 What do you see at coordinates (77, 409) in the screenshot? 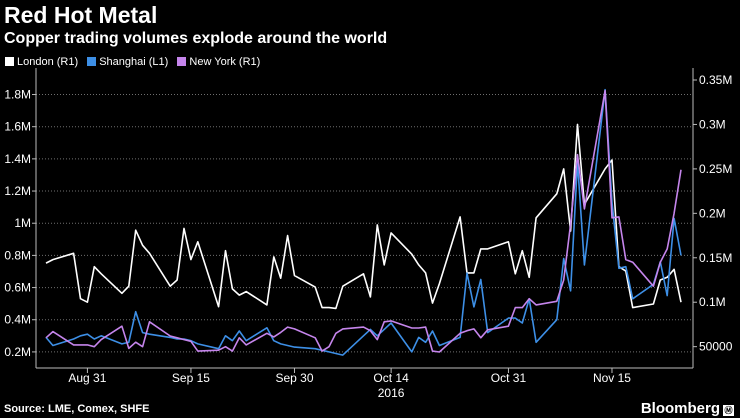
I see `source-note: Source: LME, Comex, SHFE` at bounding box center [77, 409].